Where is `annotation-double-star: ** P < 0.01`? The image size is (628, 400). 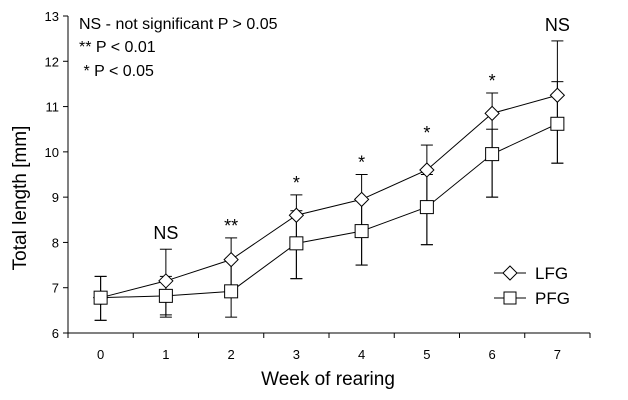 annotation-double-star: ** P < 0.01 is located at coordinates (117, 47).